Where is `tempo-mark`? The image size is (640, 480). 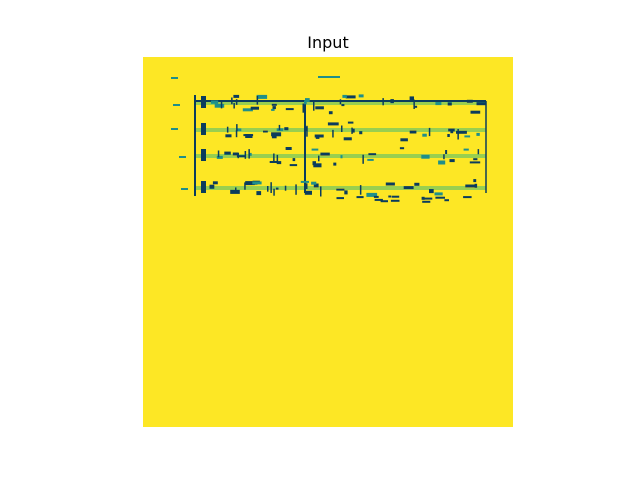 tempo-mark is located at coordinates (329, 77).